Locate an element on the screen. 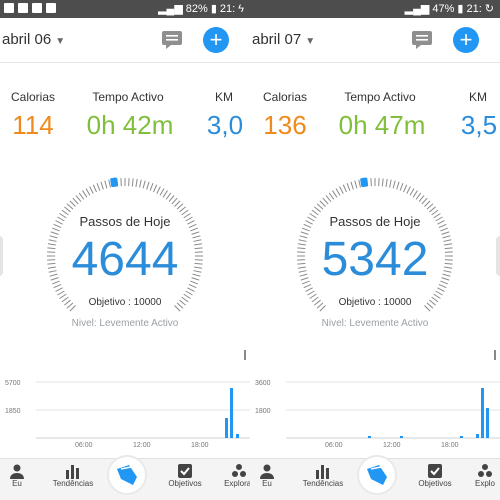  shoe-icon is located at coordinates (127, 475).